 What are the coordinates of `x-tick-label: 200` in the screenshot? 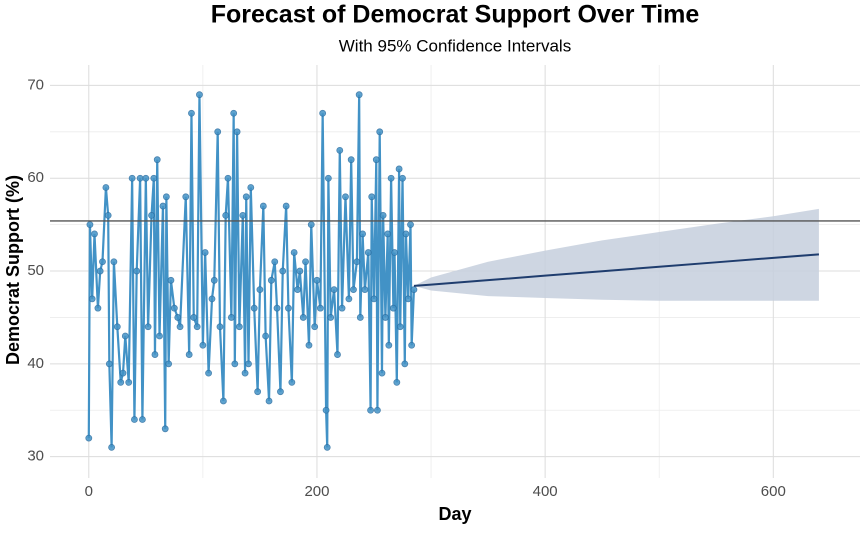 It's located at (316, 491).